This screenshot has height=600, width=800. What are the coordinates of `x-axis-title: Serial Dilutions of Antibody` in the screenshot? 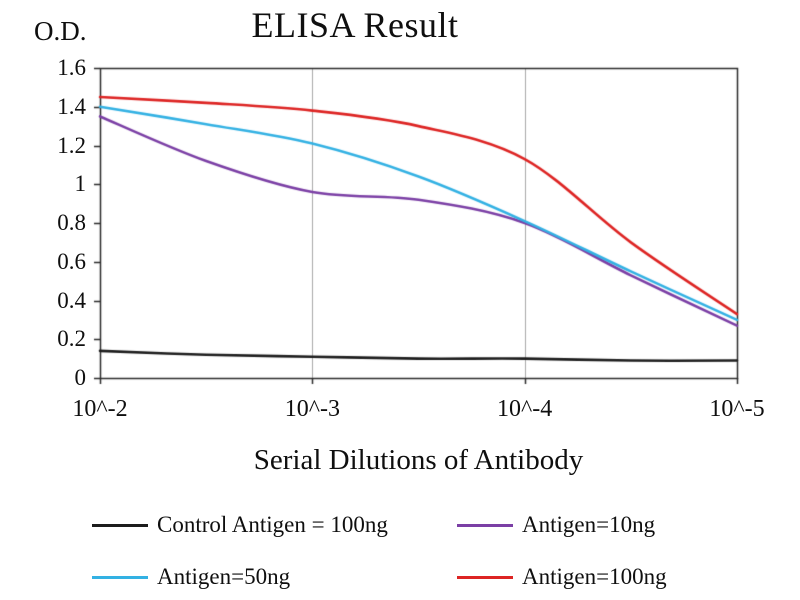 It's located at (418, 460).